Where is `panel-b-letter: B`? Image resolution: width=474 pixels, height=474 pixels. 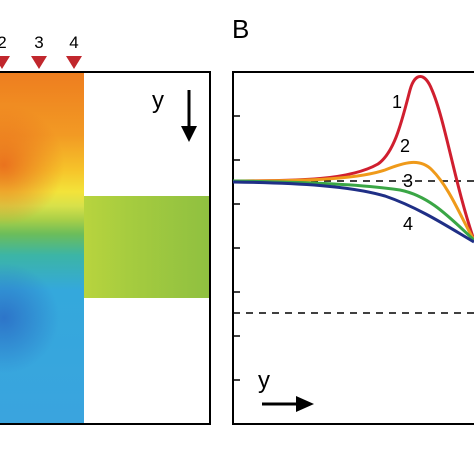
panel-b-letter: B is located at coordinates (240, 29).